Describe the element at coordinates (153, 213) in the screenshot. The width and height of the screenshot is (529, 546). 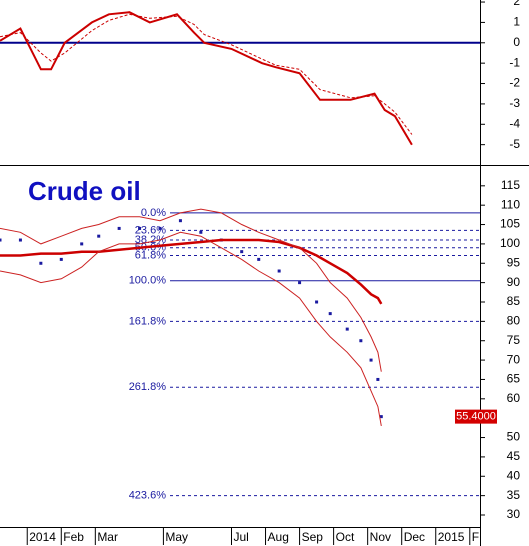
I see `fib-label: 0.0%` at that location.